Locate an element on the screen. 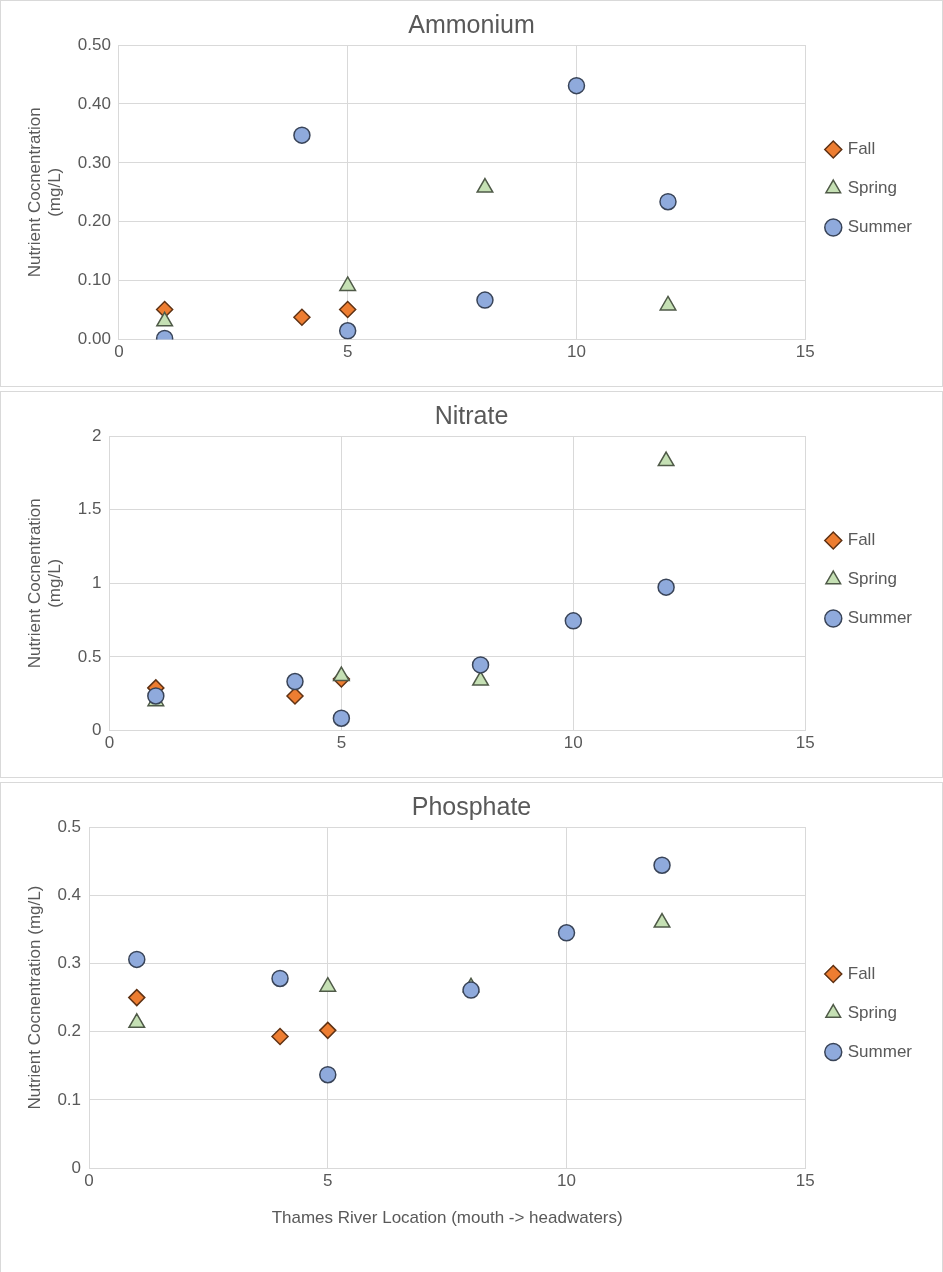 The image size is (943, 1272). x-tick-label: 0 is located at coordinates (119, 352).